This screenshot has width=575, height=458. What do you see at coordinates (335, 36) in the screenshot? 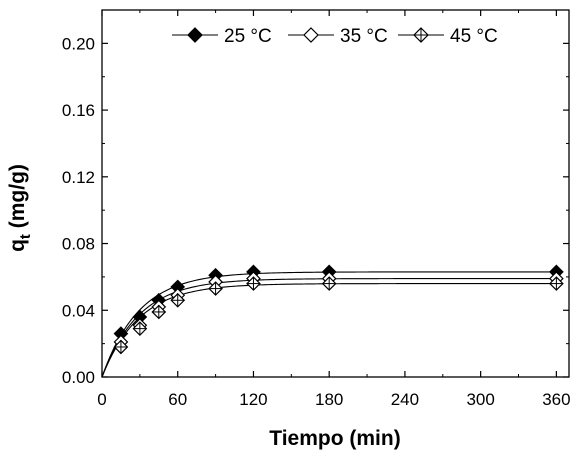
I see `legend: 25 °C 35 °C 45 °C` at bounding box center [335, 36].